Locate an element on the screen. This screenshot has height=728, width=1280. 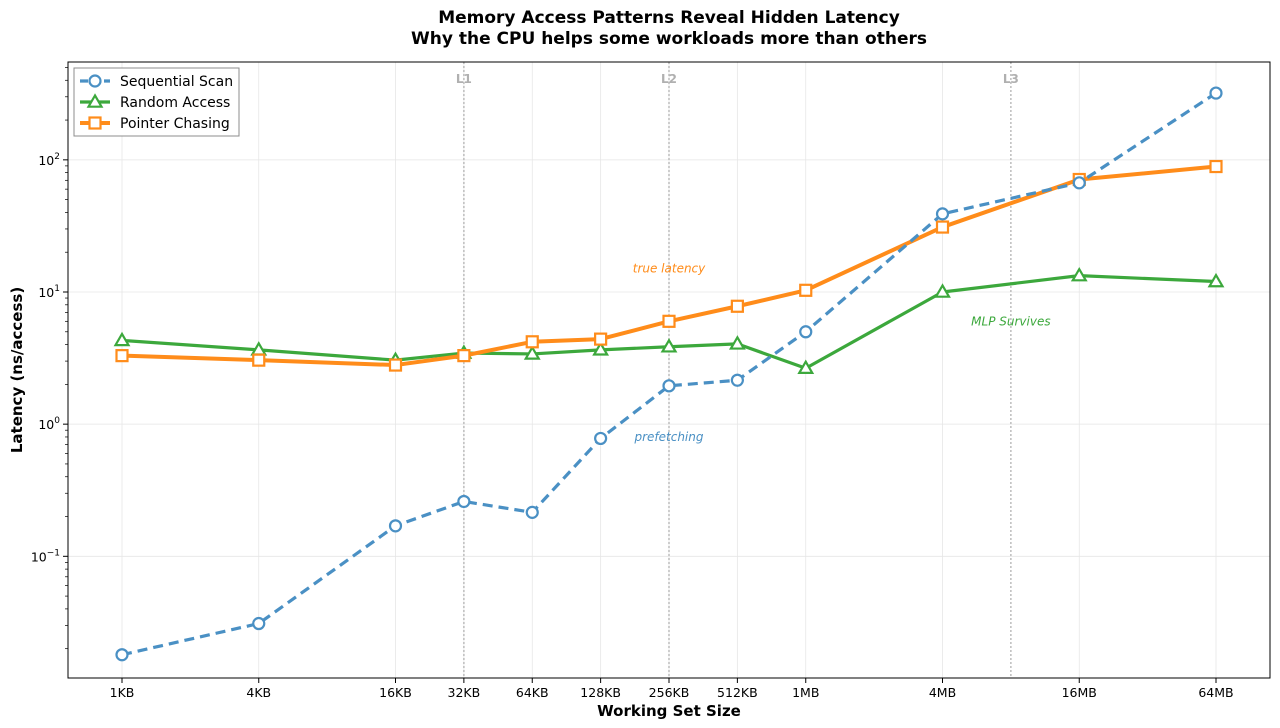
y-tick-label: 10⁻¹ is located at coordinates (45, 556).